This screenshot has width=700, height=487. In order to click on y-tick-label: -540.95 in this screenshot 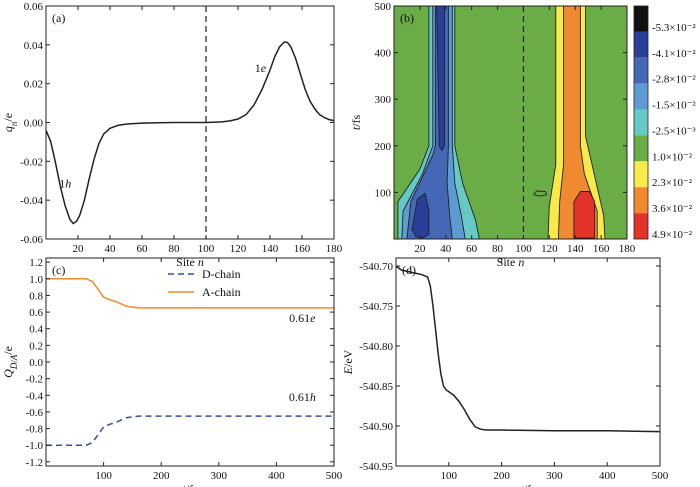, I will do `click(376, 467)`.